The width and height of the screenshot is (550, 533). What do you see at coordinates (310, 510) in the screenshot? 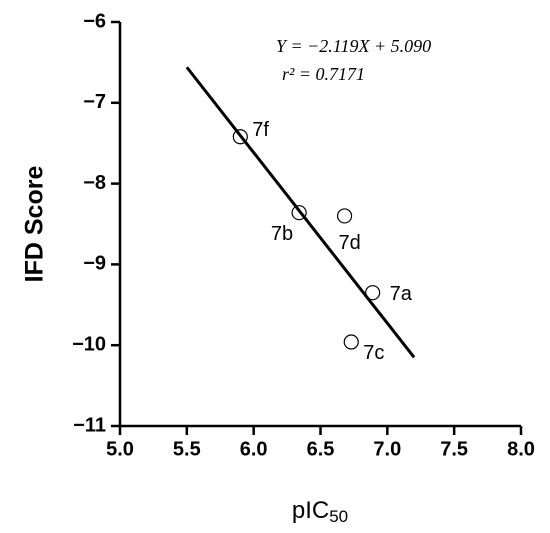
I see `x-label-main: pIC` at bounding box center [310, 510].